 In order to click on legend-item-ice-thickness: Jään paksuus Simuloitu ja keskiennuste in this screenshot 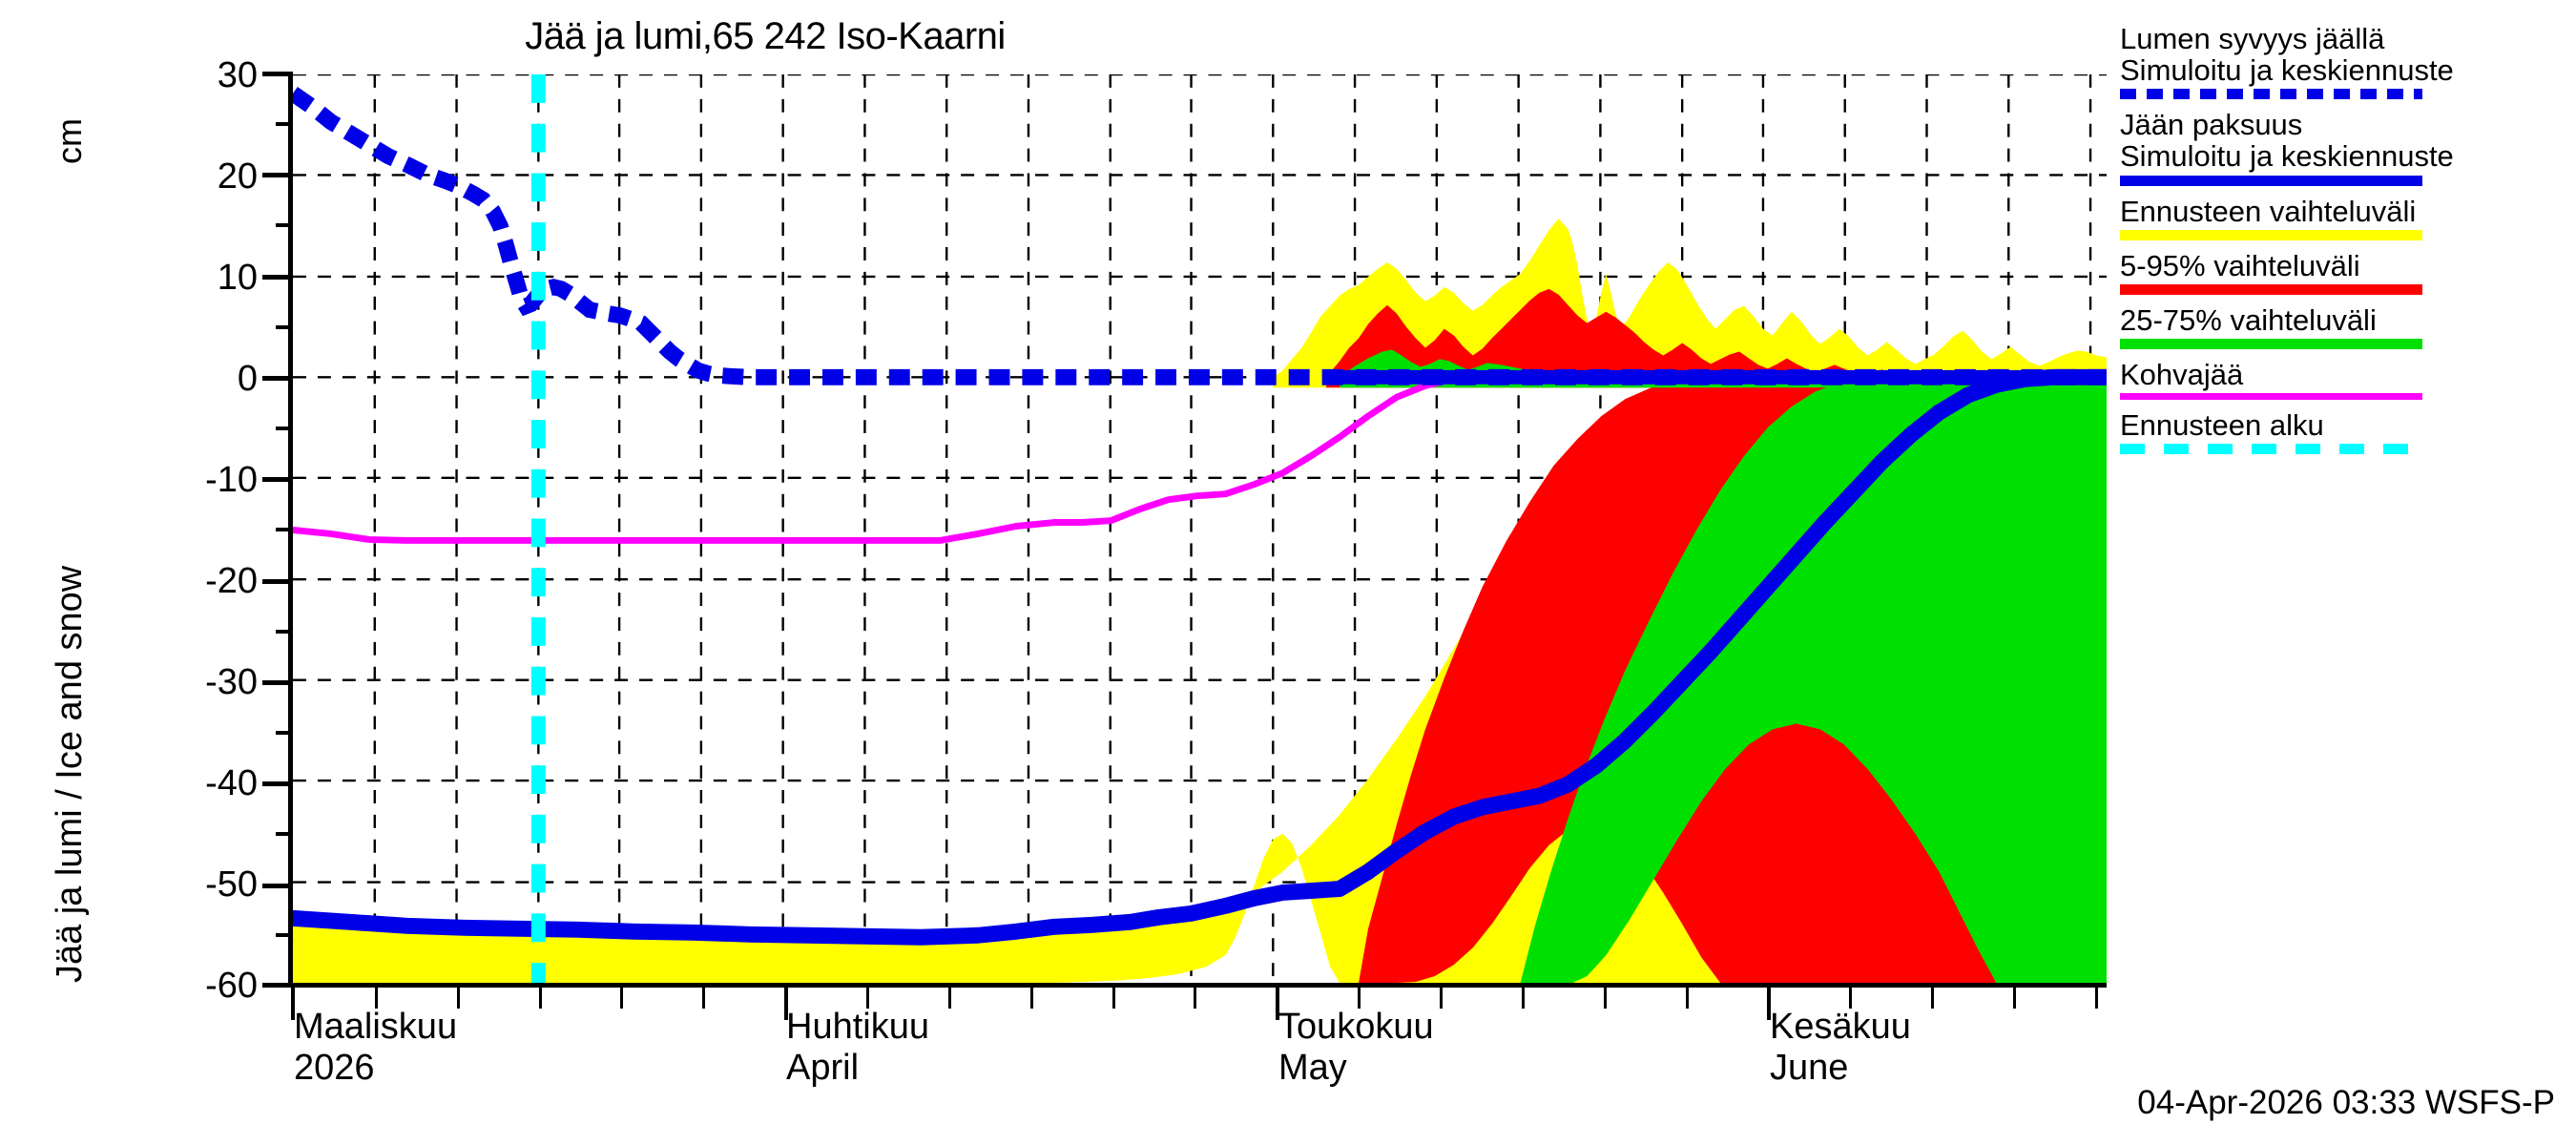, I will do `click(2344, 147)`.